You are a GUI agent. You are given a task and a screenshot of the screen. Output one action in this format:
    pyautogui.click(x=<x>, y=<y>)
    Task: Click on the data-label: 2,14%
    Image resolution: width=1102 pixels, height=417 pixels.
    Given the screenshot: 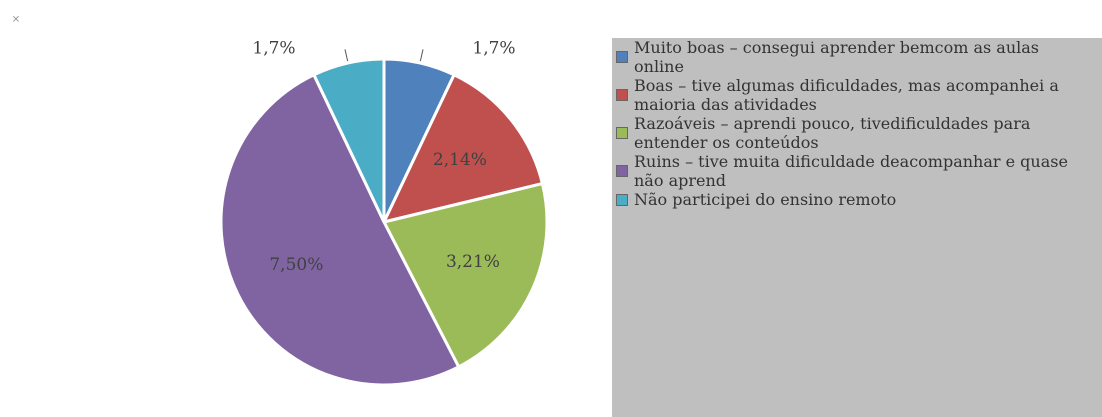 What is the action you would take?
    pyautogui.click(x=460, y=160)
    